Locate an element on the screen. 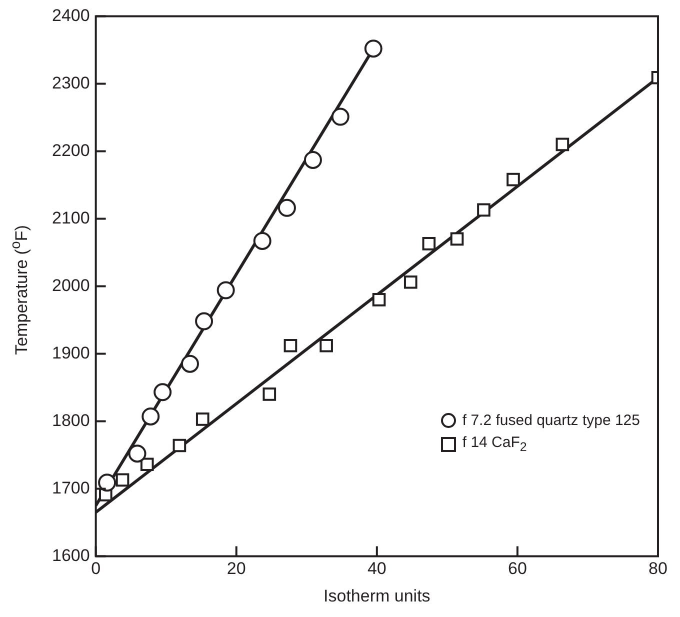  y-tick-label: 2300 is located at coordinates (71, 82).